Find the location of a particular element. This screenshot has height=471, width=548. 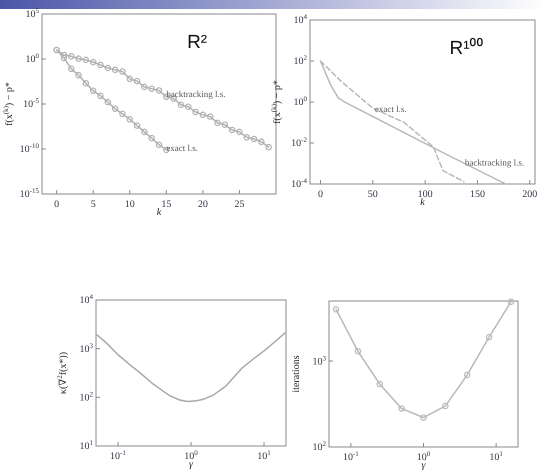

y-tick-label: 10$^{1}$ is located at coordinates (87, 445).